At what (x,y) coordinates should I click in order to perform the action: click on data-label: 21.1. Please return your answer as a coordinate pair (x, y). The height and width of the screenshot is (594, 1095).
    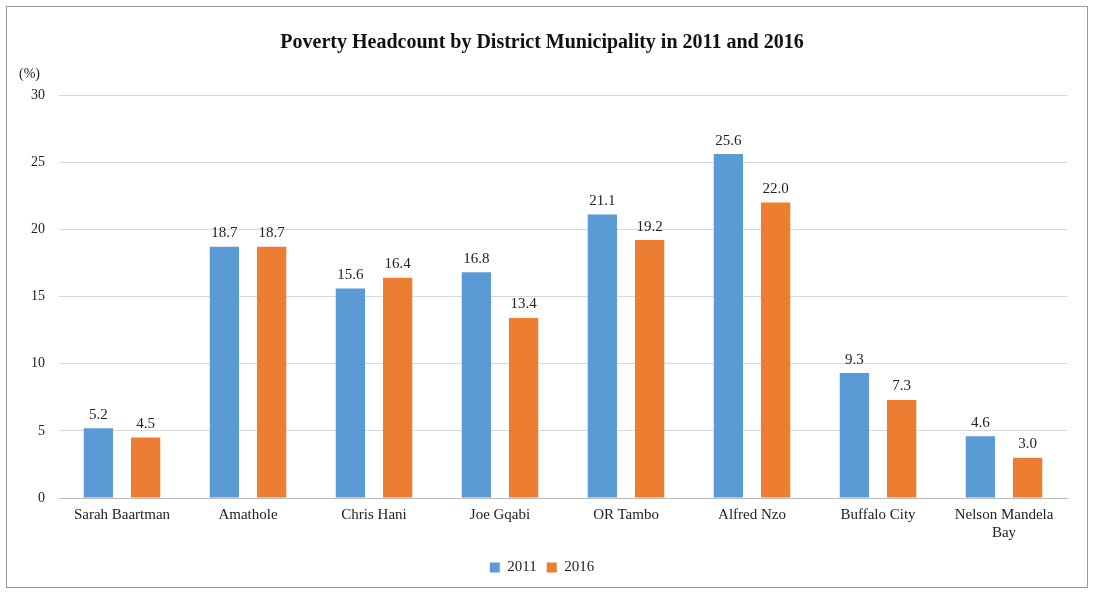
    Looking at the image, I should click on (602, 199).